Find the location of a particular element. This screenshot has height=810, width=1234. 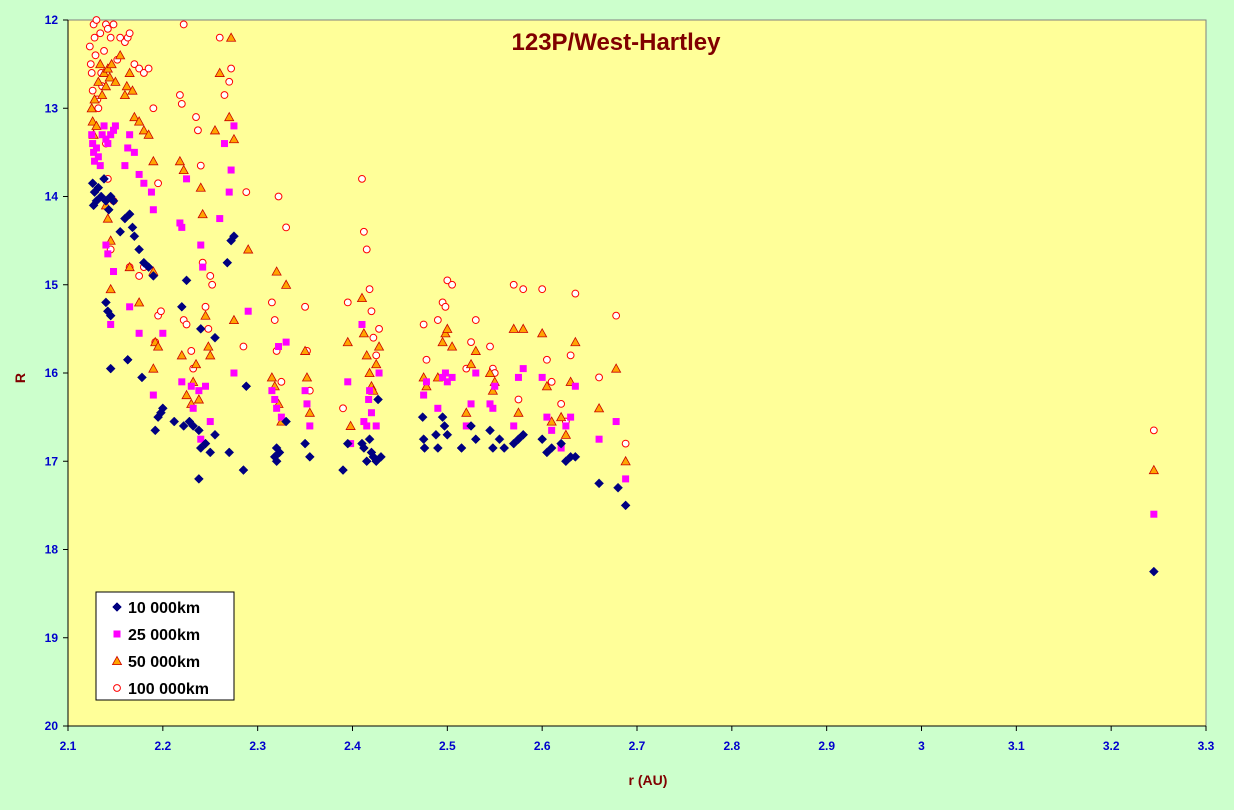

legend-box is located at coordinates (165, 646).